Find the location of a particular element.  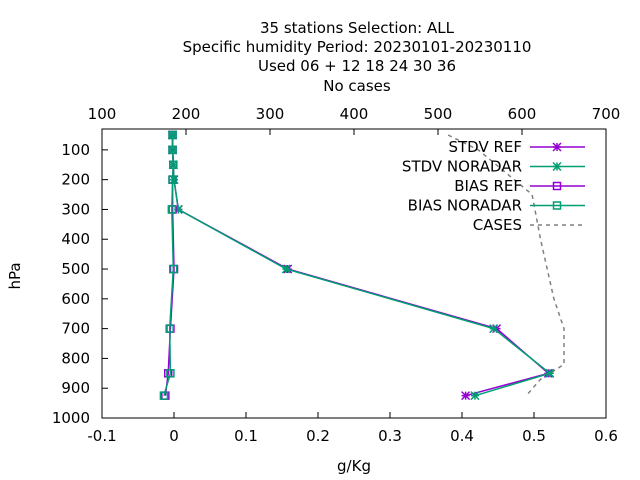

legend-item: STDV REF is located at coordinates (516, 147).